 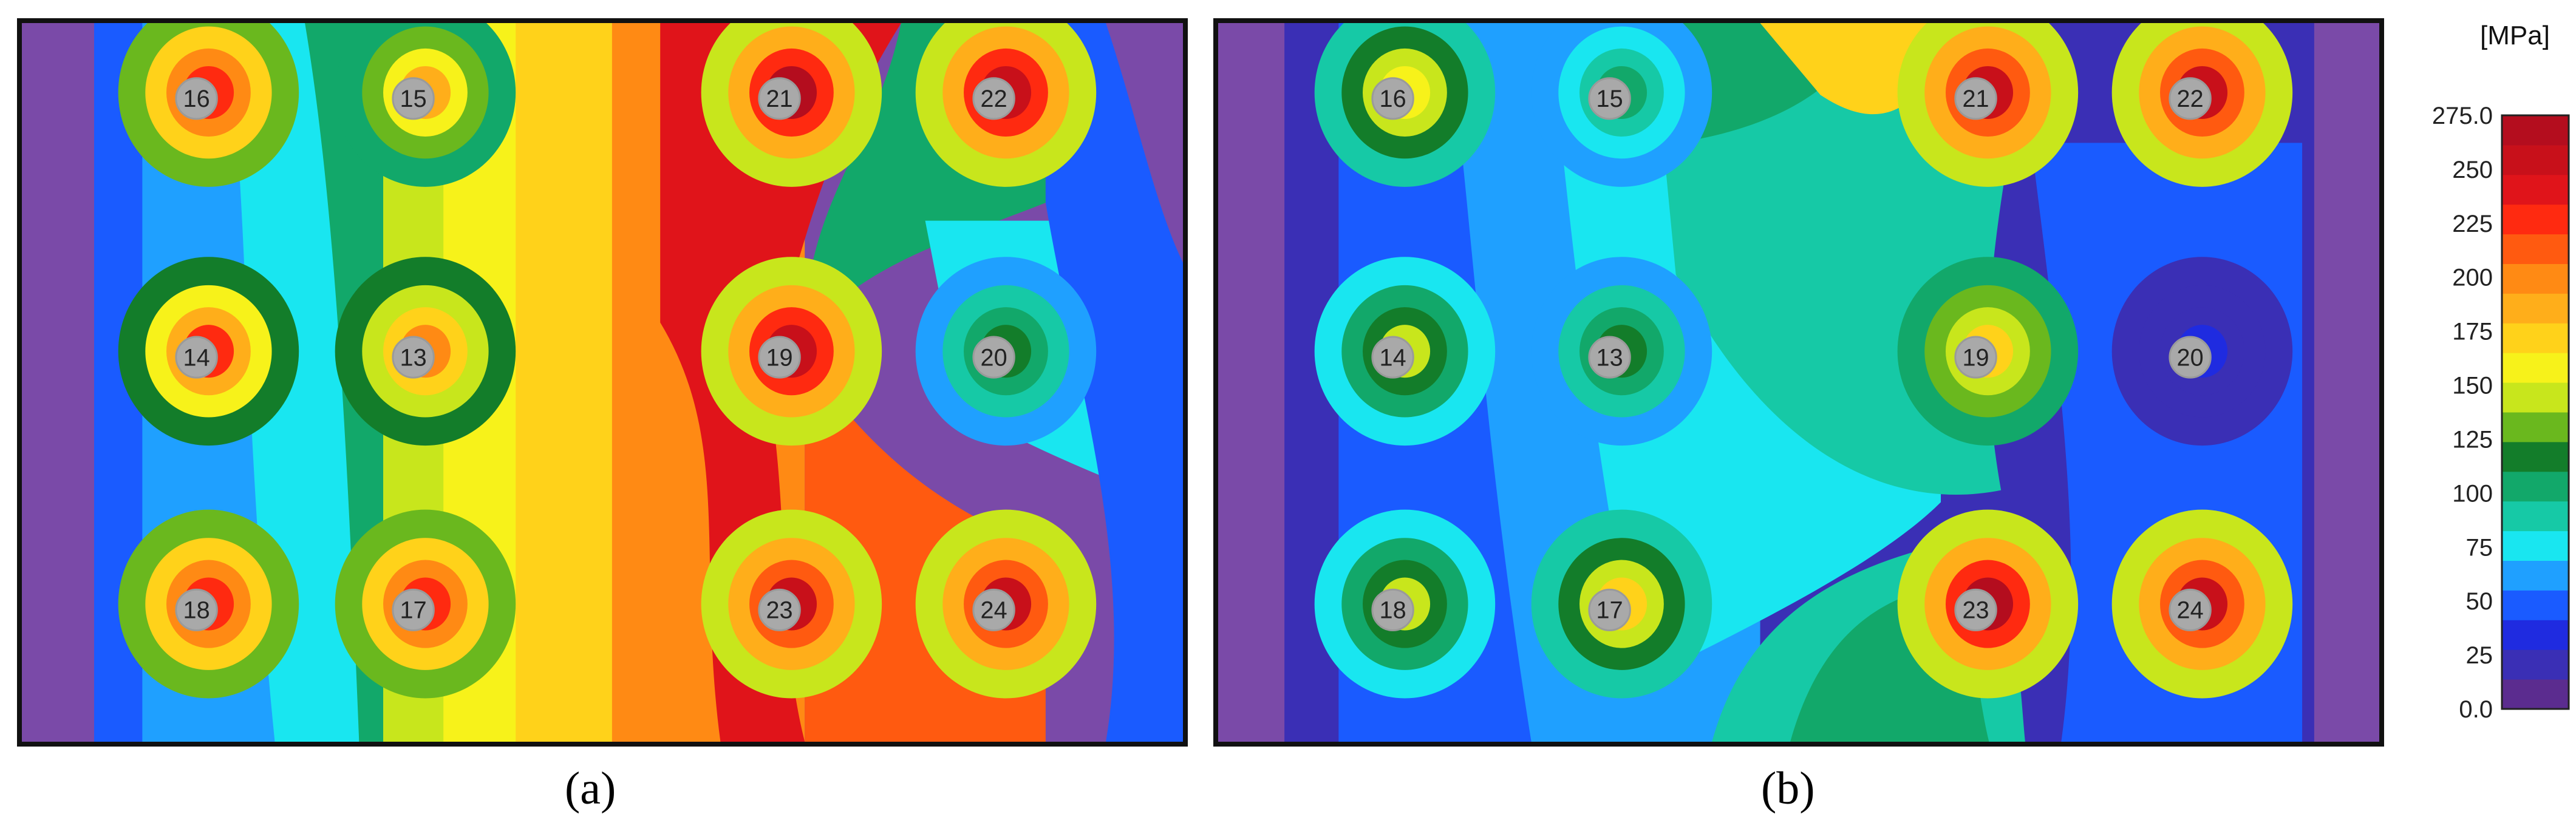 What do you see at coordinates (2463, 116) in the screenshot?
I see `colorbar-tick-label: 275.0` at bounding box center [2463, 116].